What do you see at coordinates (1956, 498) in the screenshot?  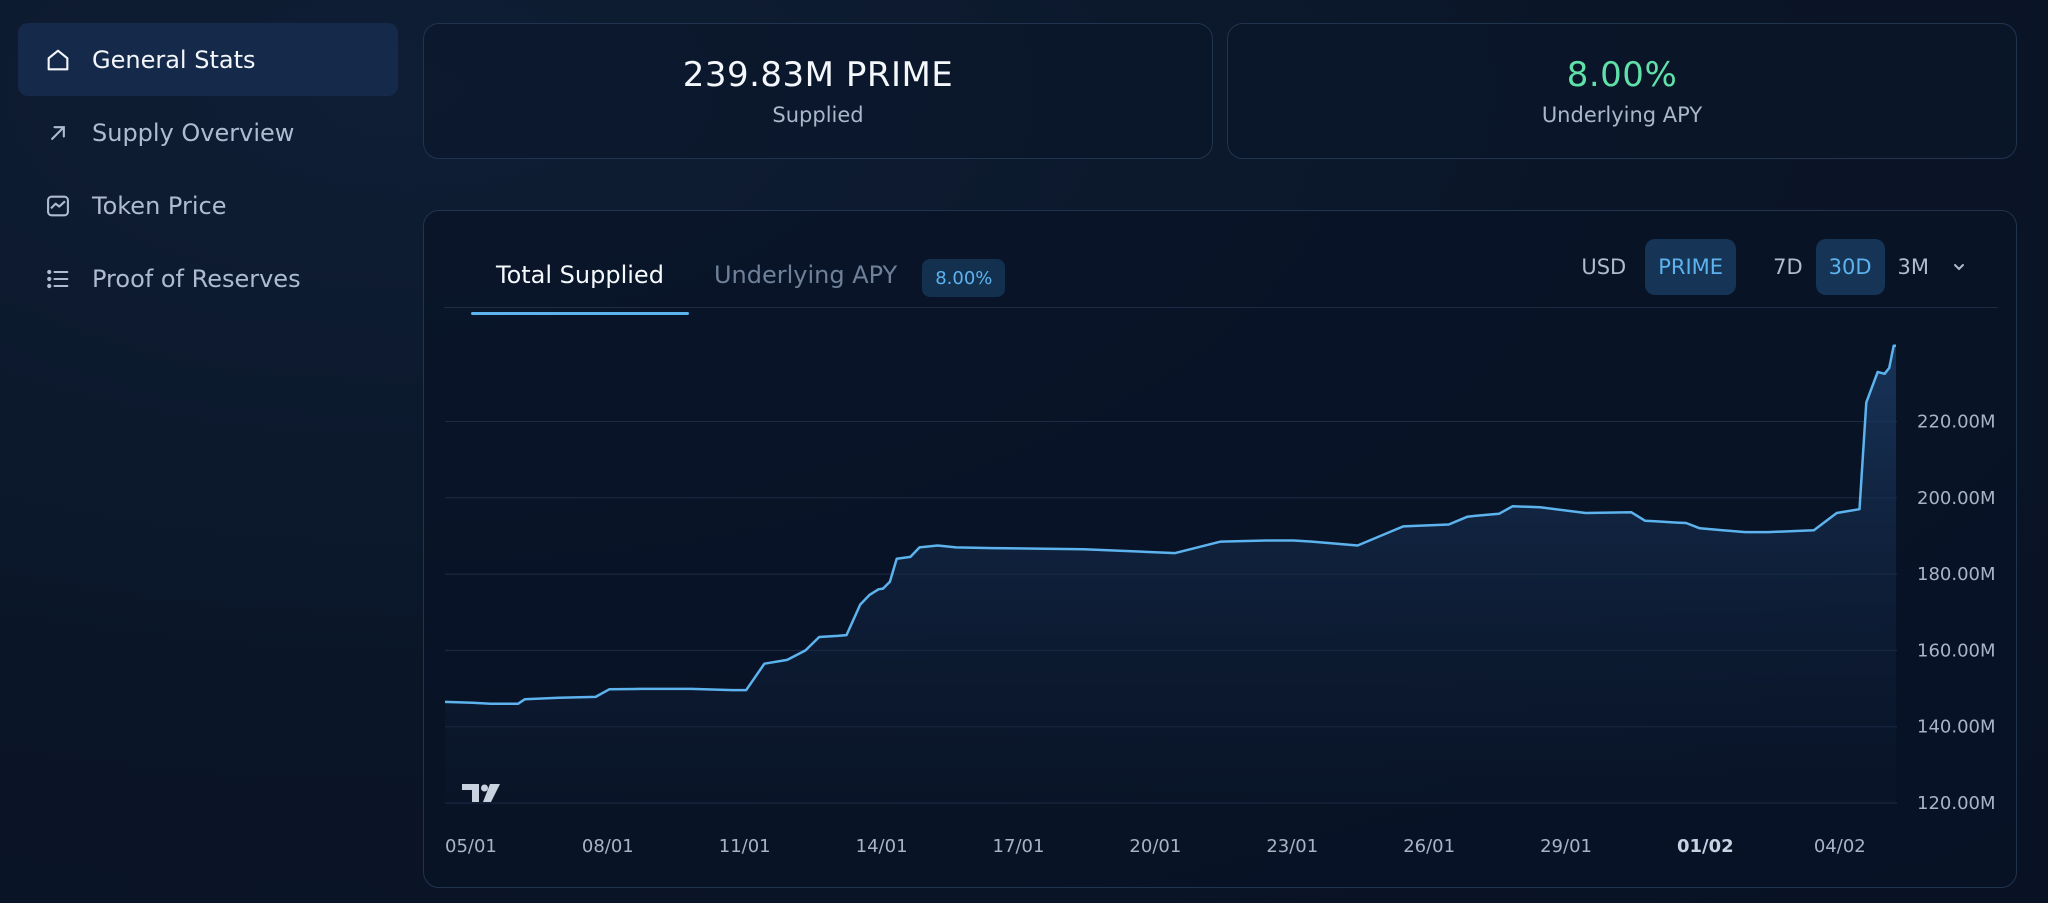 I see `y-tick-label: 200.00M` at bounding box center [1956, 498].